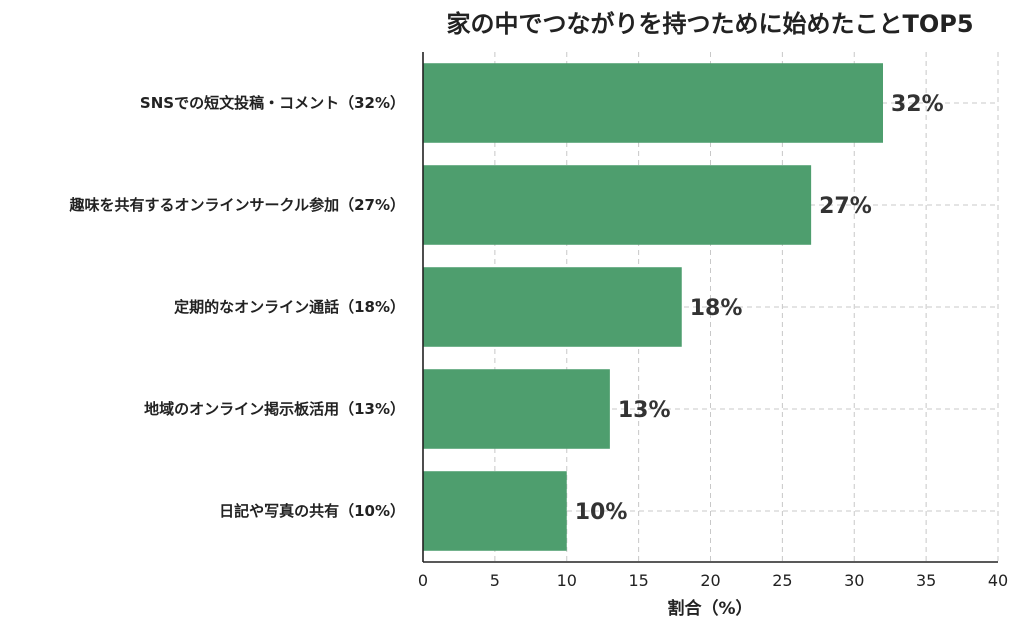  What do you see at coordinates (567, 580) in the screenshot?
I see `x-tick-label: 10` at bounding box center [567, 580].